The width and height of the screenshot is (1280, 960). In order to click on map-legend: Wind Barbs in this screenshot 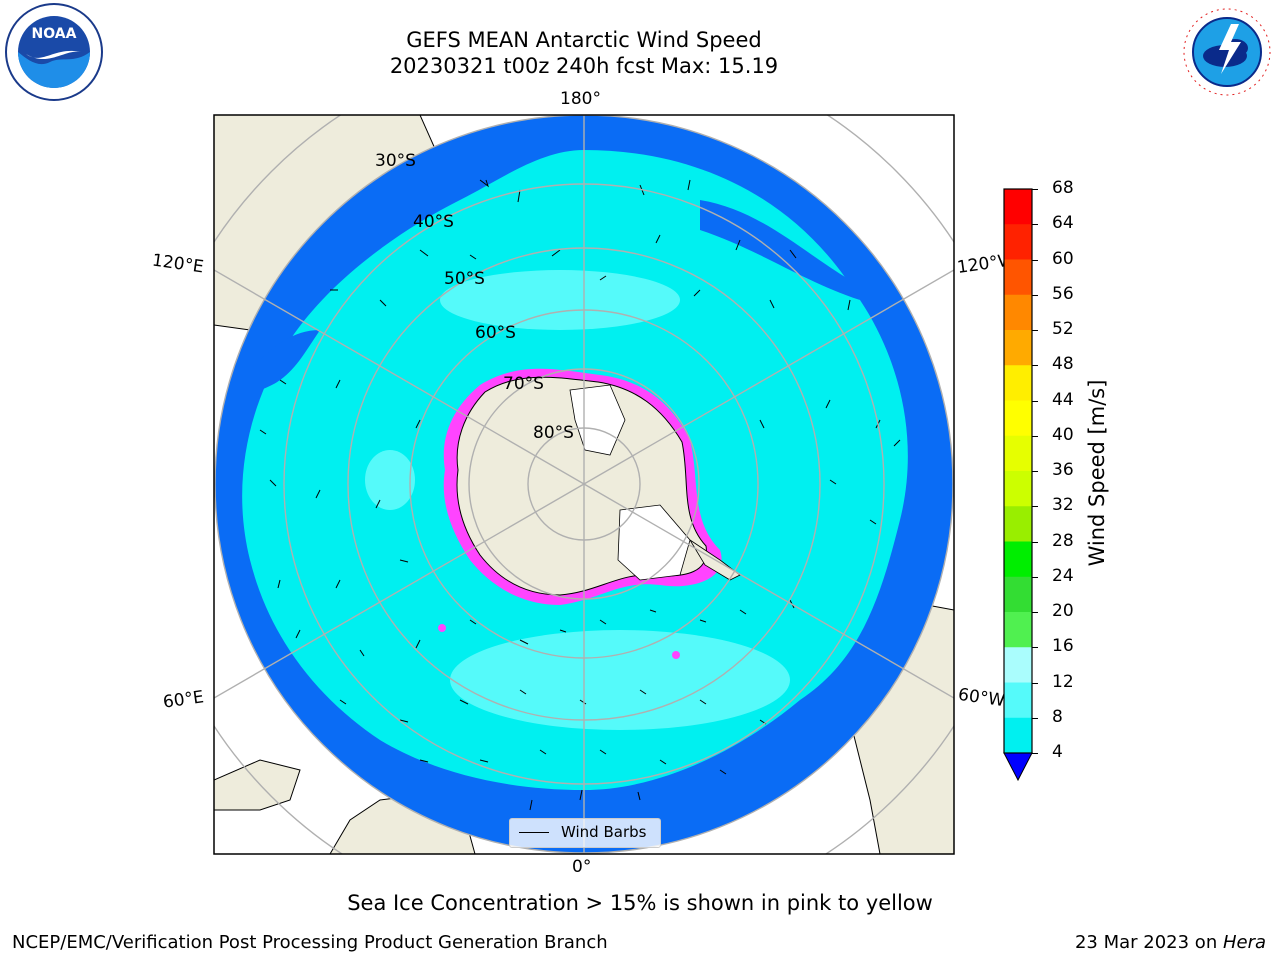, I will do `click(585, 833)`.